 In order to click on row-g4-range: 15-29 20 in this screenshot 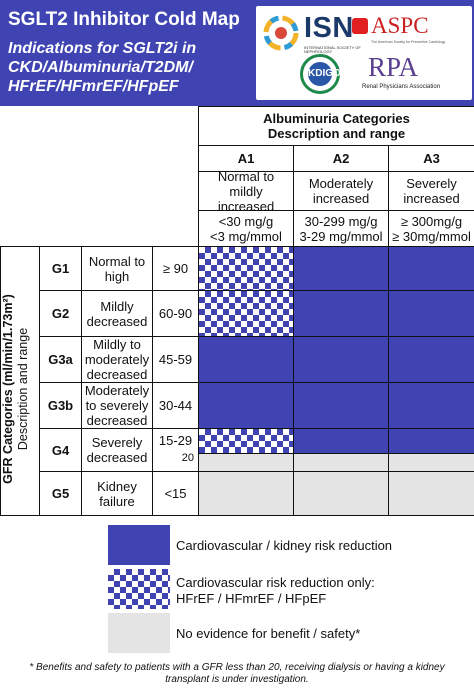, I will do `click(175, 450)`.